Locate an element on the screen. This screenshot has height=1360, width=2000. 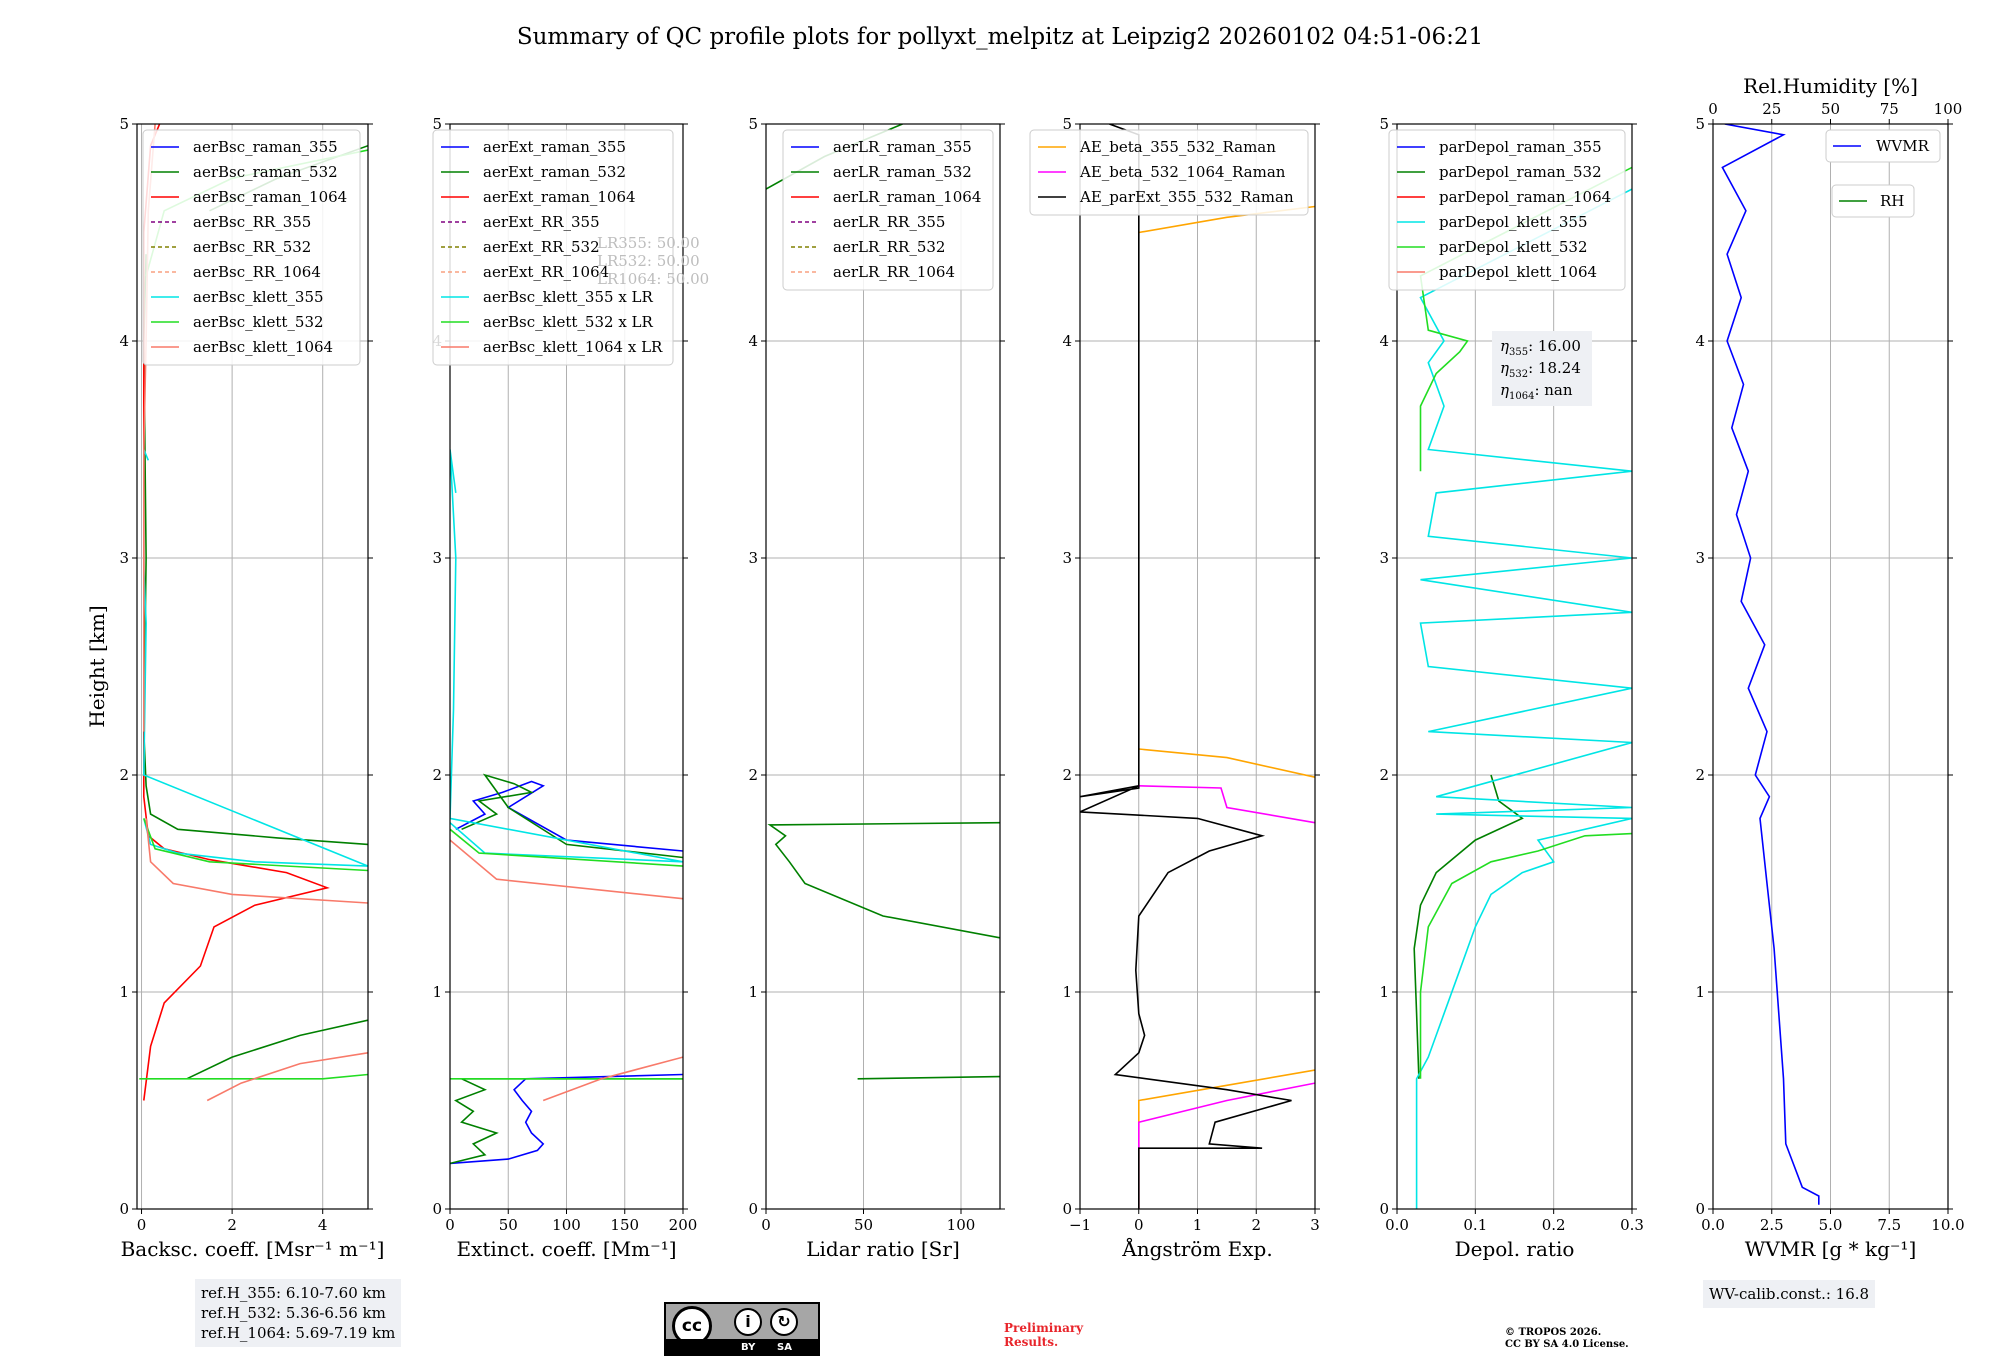
axes-frame is located at coordinates (252, 666).